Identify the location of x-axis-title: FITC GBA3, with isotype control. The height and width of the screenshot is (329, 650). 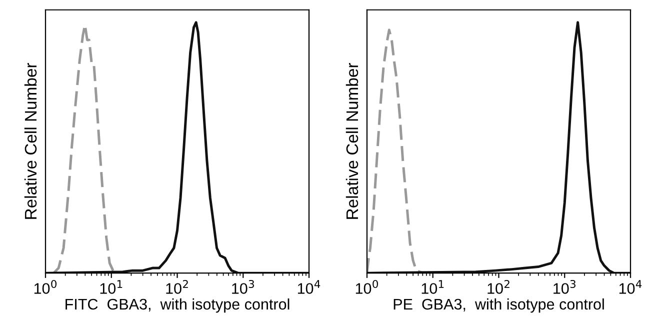
(178, 305).